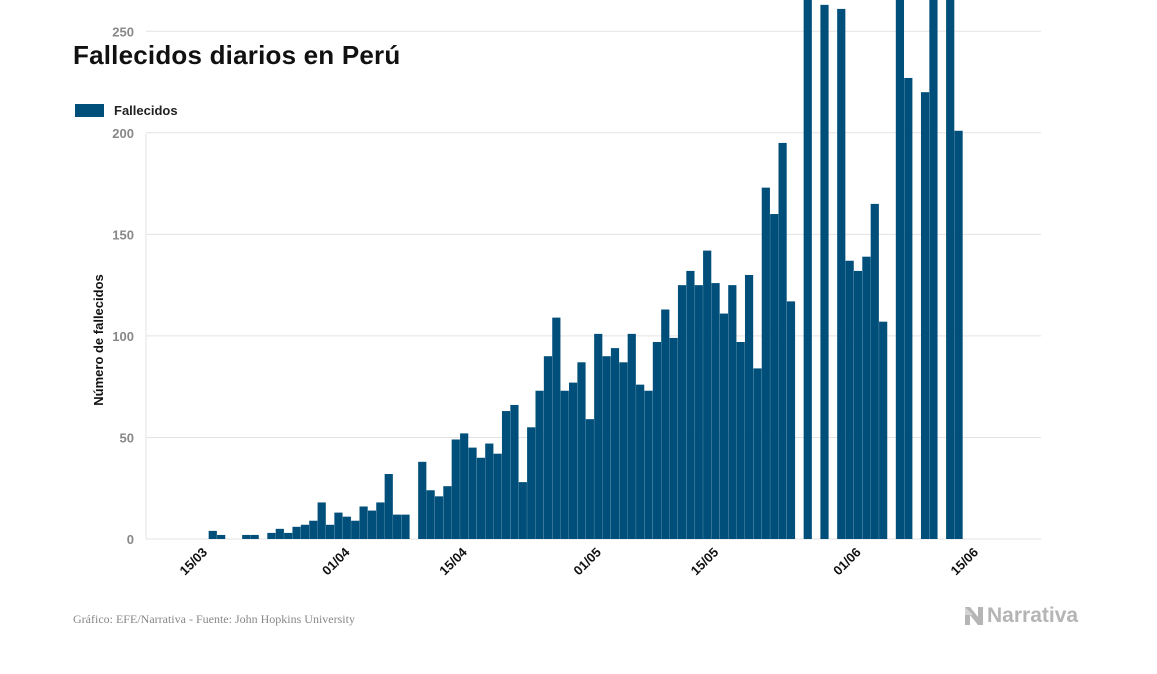 The height and width of the screenshot is (674, 1157). What do you see at coordinates (127, 437) in the screenshot?
I see `y-tick-label: 50` at bounding box center [127, 437].